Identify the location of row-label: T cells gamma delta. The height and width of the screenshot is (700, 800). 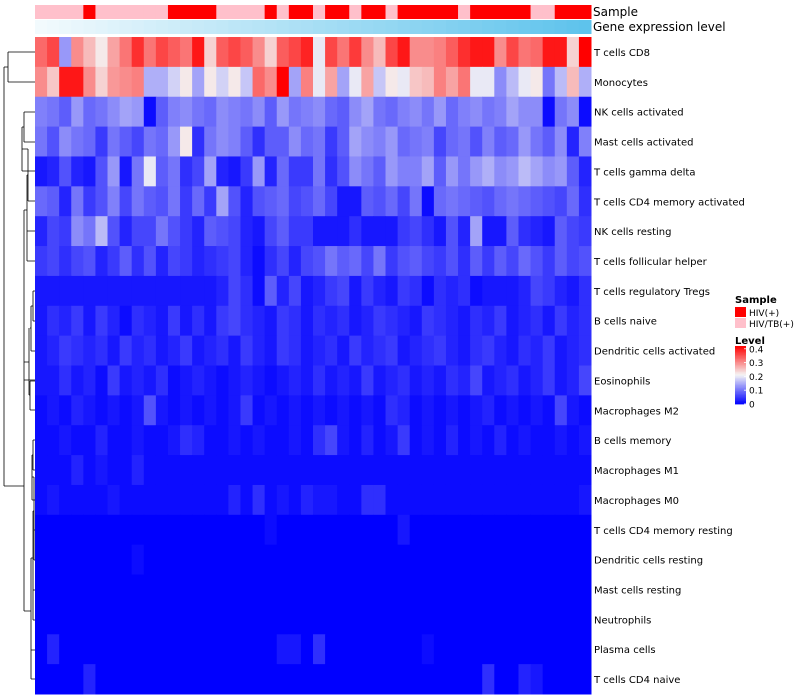
(644, 172).